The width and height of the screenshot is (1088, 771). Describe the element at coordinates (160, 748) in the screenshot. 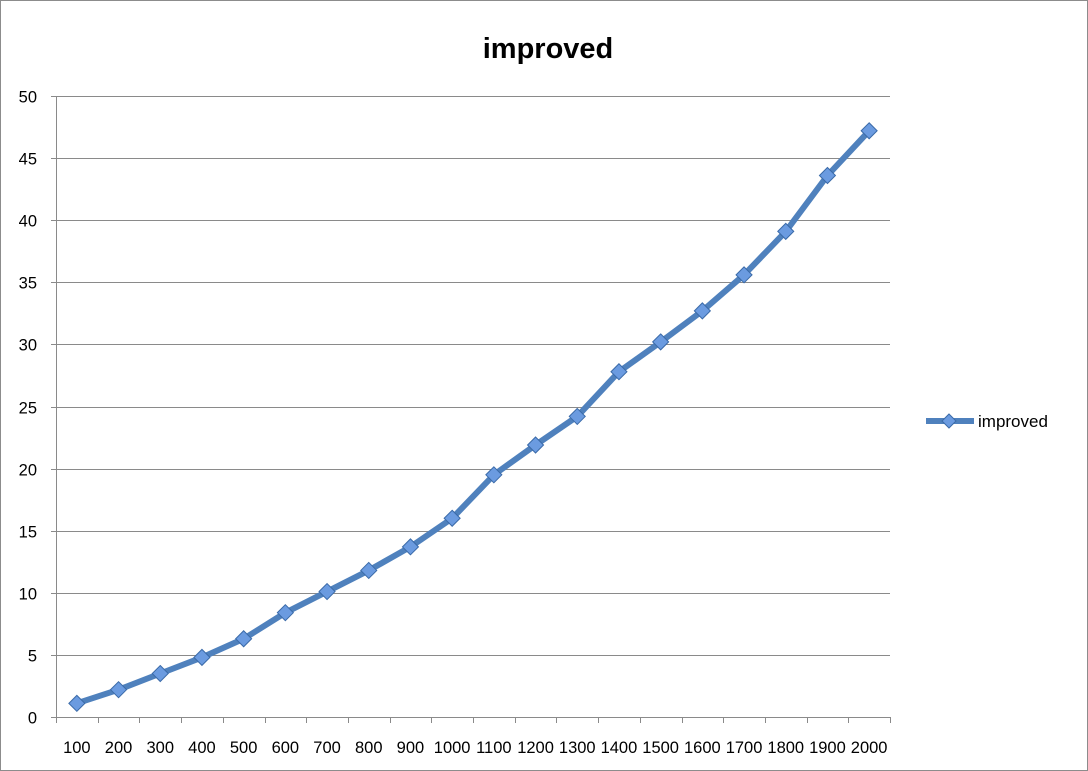

I see `x-tick-label: 300` at that location.